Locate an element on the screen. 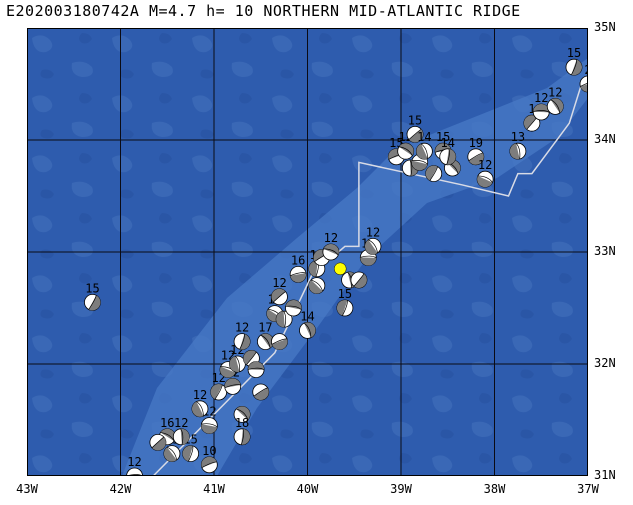 The image size is (633, 505). depth-label: 17 is located at coordinates (265, 328).